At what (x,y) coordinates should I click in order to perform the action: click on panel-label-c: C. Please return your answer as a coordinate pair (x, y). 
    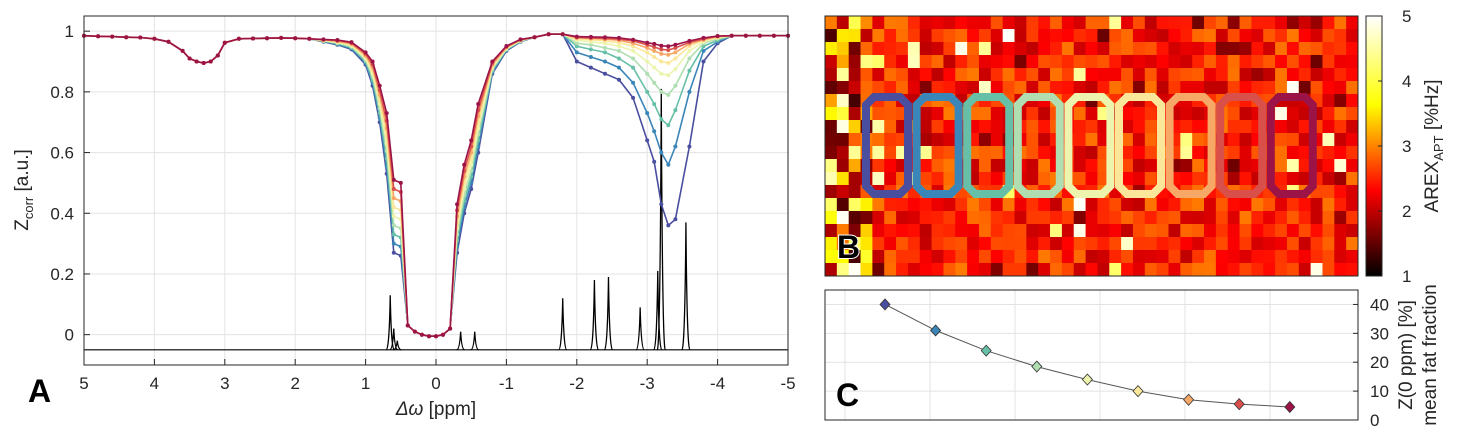
    Looking at the image, I should click on (847, 395).